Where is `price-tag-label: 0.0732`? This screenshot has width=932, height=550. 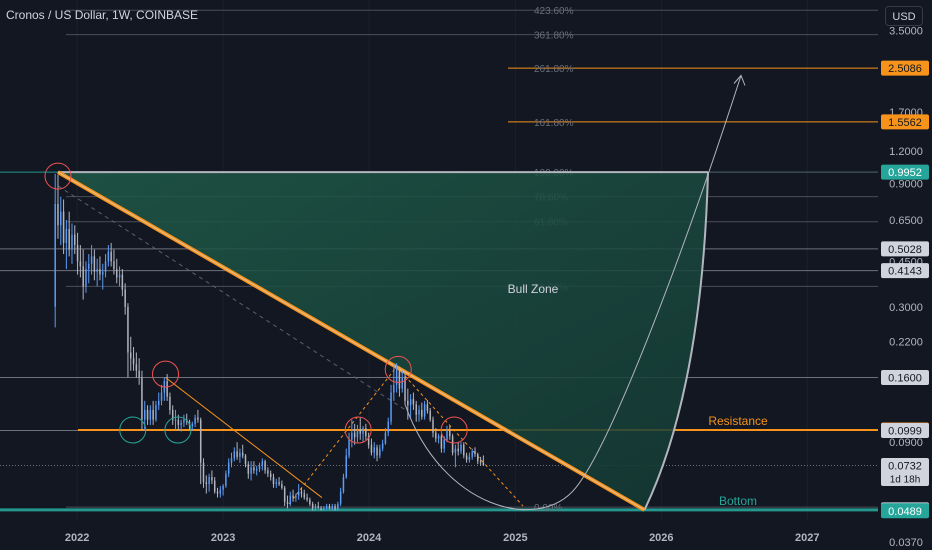 price-tag-label: 0.0732 is located at coordinates (905, 466).